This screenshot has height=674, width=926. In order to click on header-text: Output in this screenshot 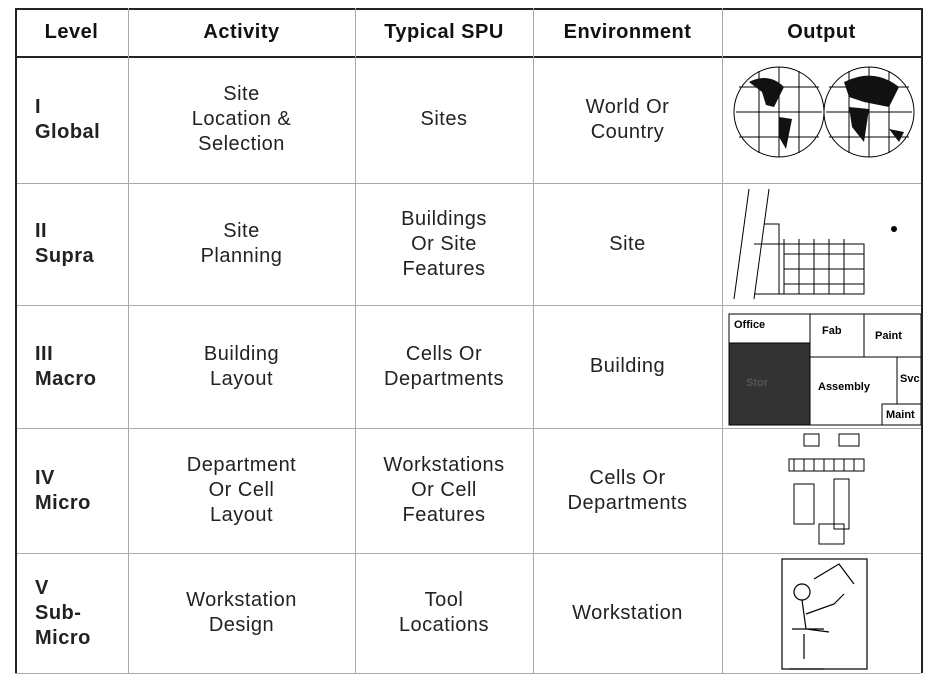, I will do `click(821, 31)`.